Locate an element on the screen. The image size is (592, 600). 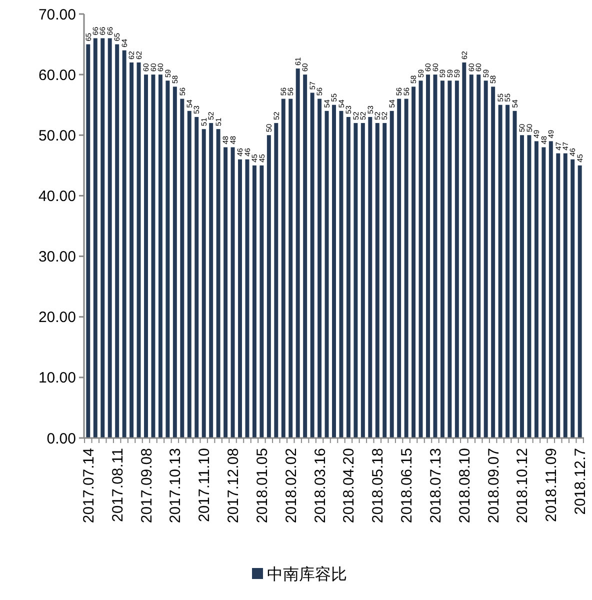
x-tick-label: 2018.02.02 is located at coordinates (291, 486).